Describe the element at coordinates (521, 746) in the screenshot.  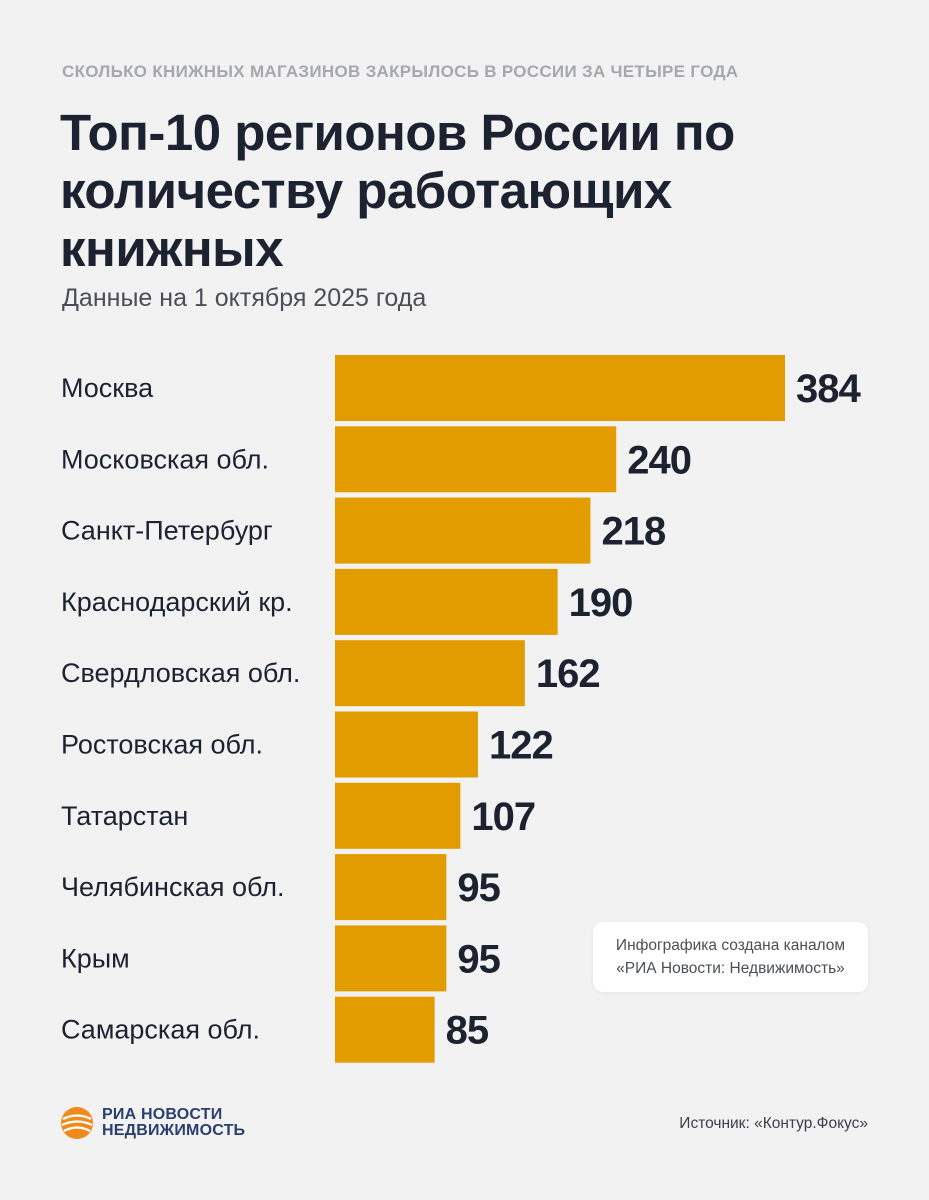
I see `value-label: 122` at that location.